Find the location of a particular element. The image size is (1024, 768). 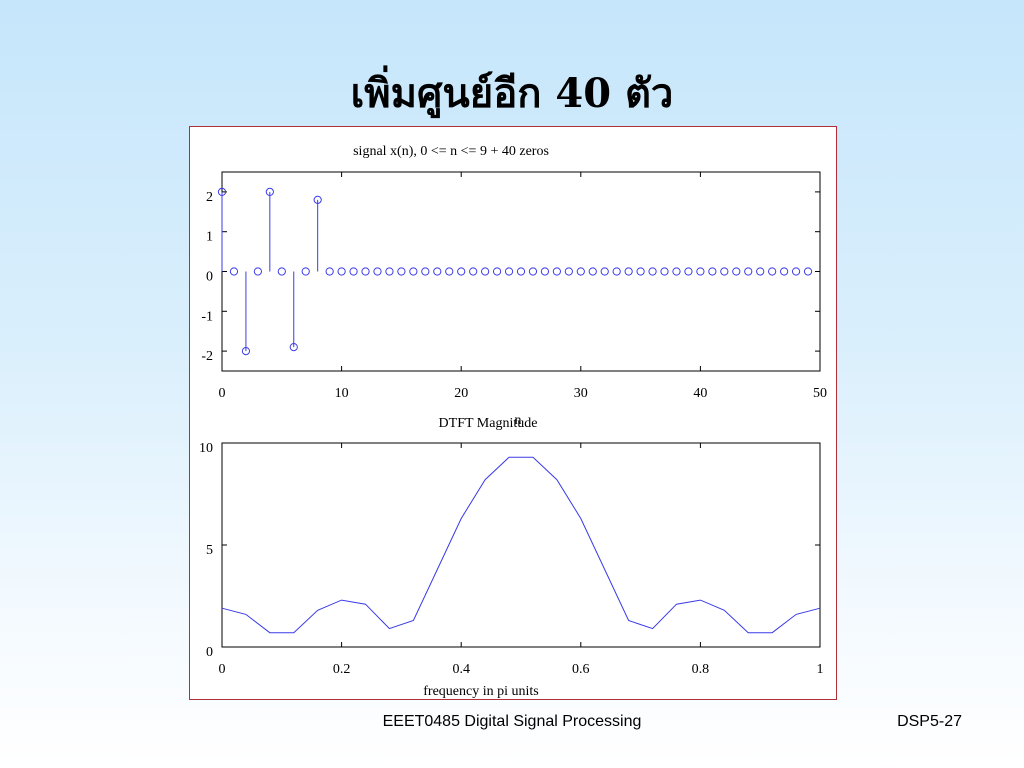

dtft-ytick-label: 5 is located at coordinates (209, 550).